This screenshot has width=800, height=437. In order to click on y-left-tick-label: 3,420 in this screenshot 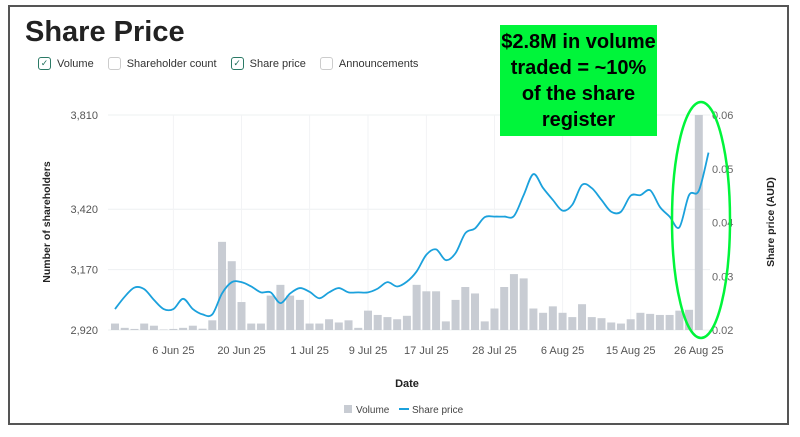, I will do `click(84, 210)`.